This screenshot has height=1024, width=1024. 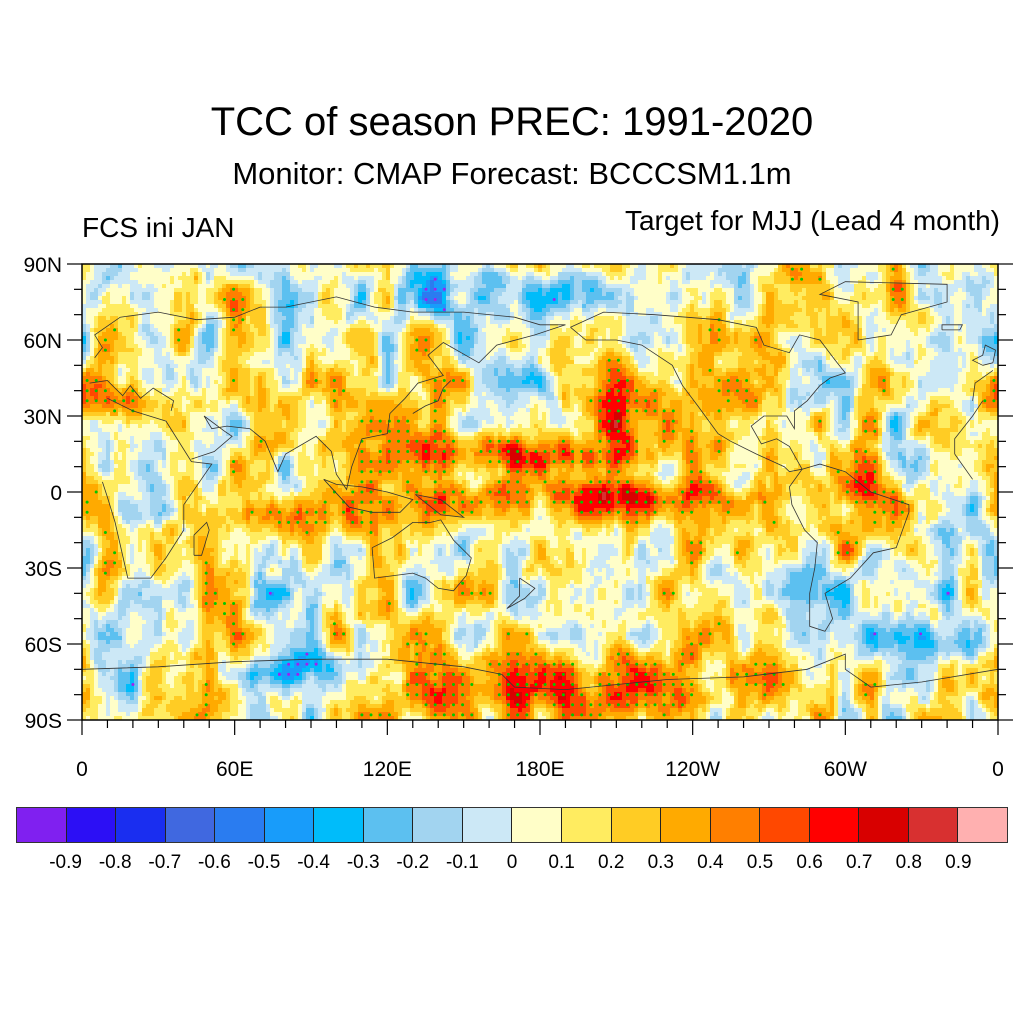 I want to click on x-tick-label: 0, so click(x=82, y=769).